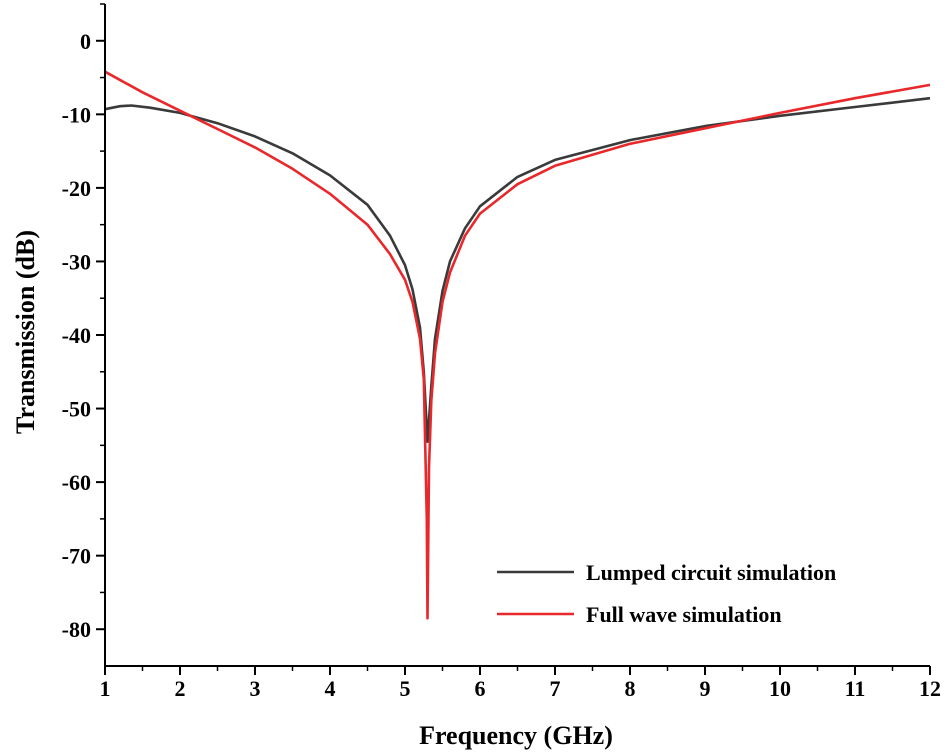  I want to click on x-tick-label: 4, so click(330, 688).